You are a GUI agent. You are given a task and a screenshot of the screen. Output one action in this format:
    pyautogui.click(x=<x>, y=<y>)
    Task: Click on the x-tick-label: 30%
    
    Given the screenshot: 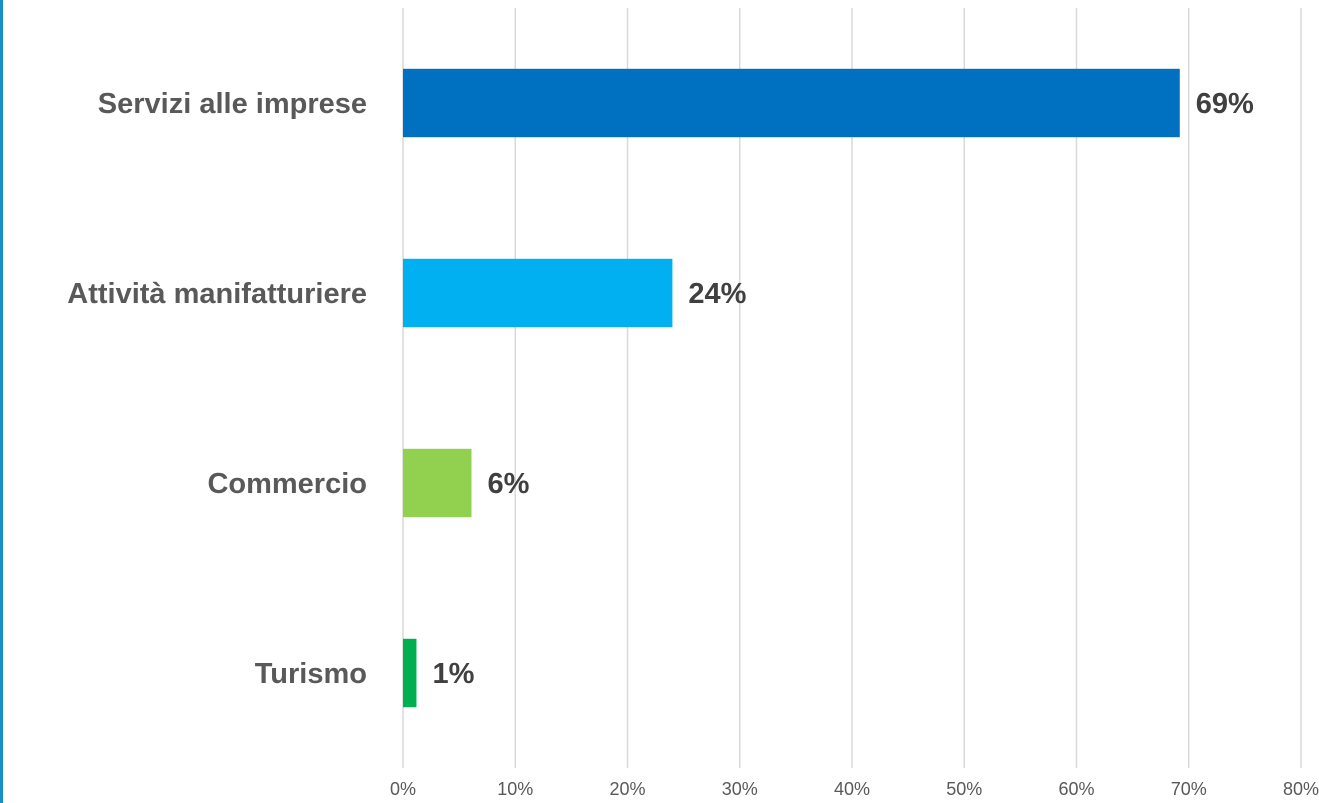 What is the action you would take?
    pyautogui.click(x=740, y=789)
    